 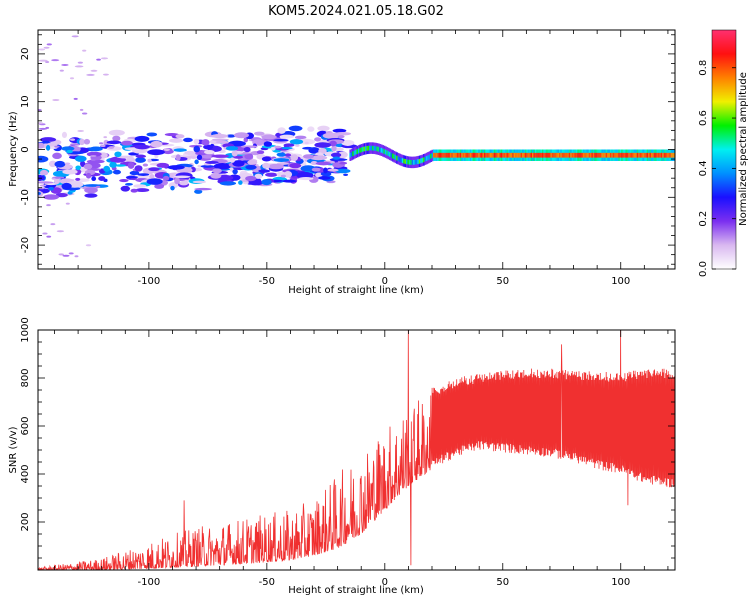 What do you see at coordinates (13, 449) in the screenshot?
I see `snr-y-label: SNR (v/v)` at bounding box center [13, 449].